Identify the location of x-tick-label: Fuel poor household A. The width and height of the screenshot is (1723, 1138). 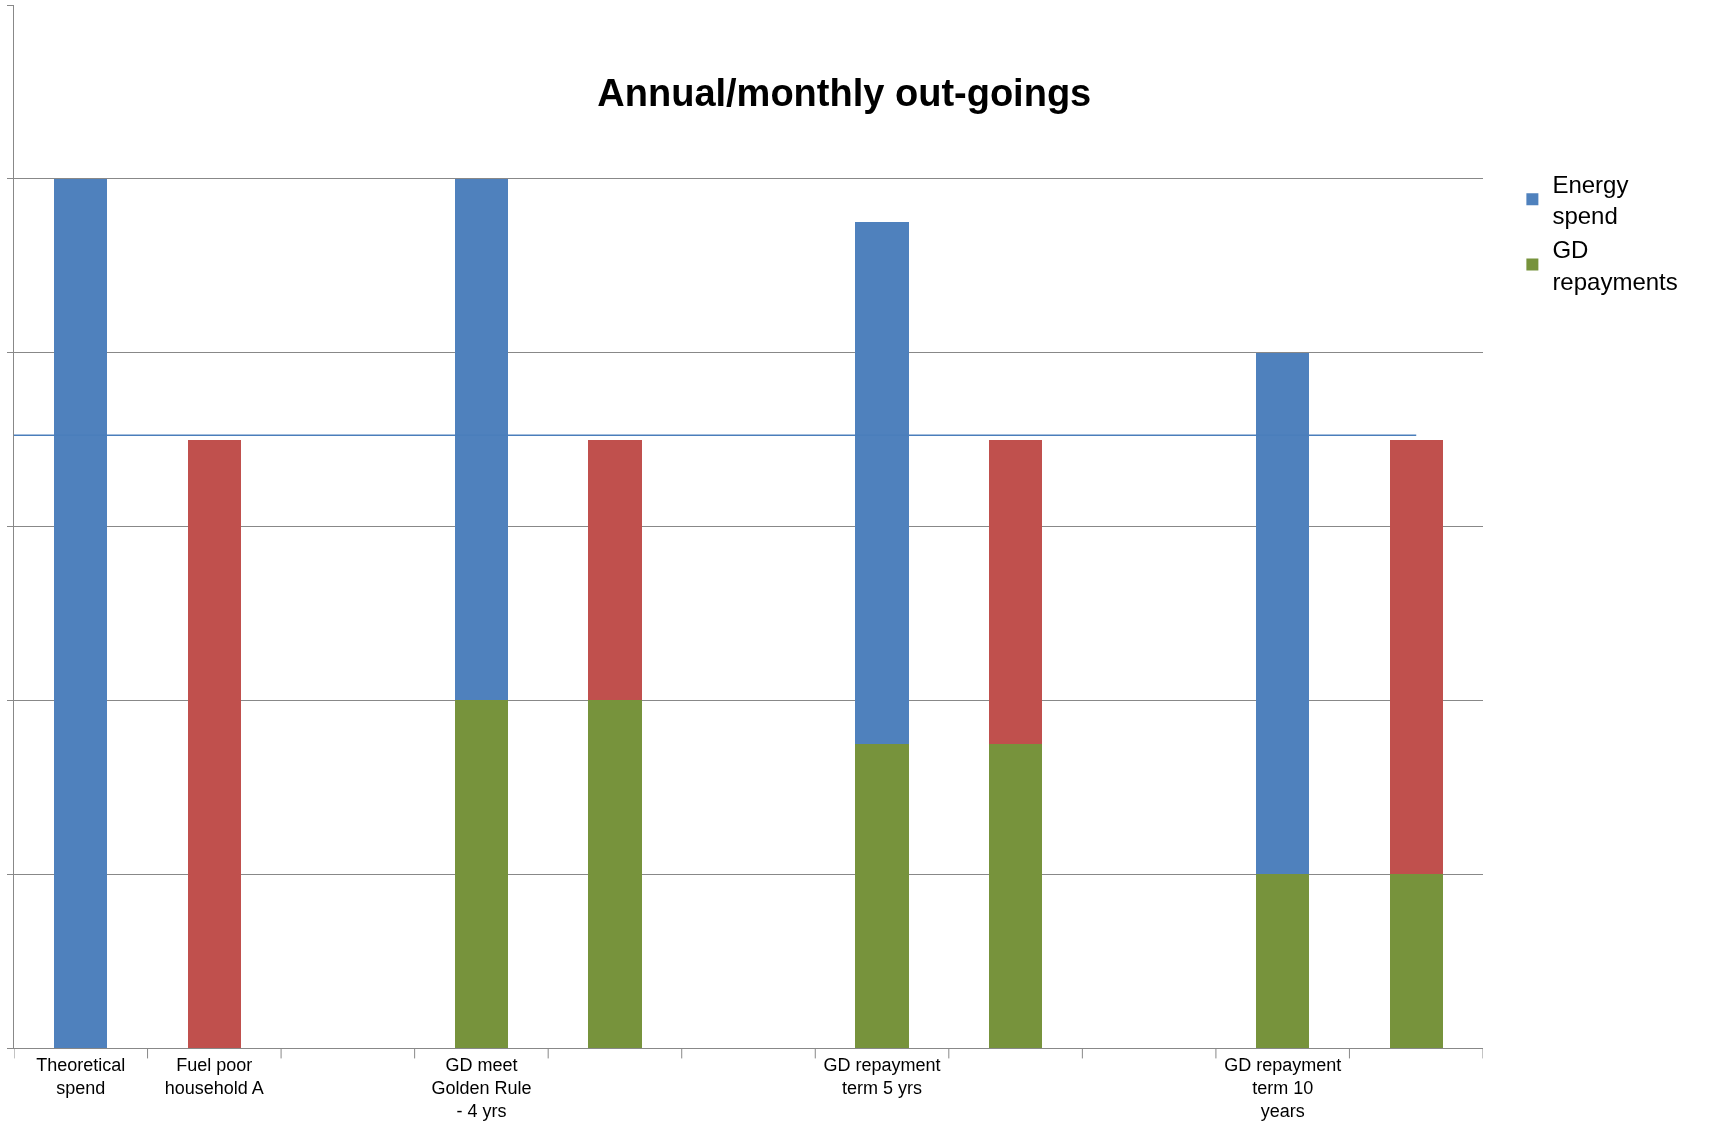
(214, 1076).